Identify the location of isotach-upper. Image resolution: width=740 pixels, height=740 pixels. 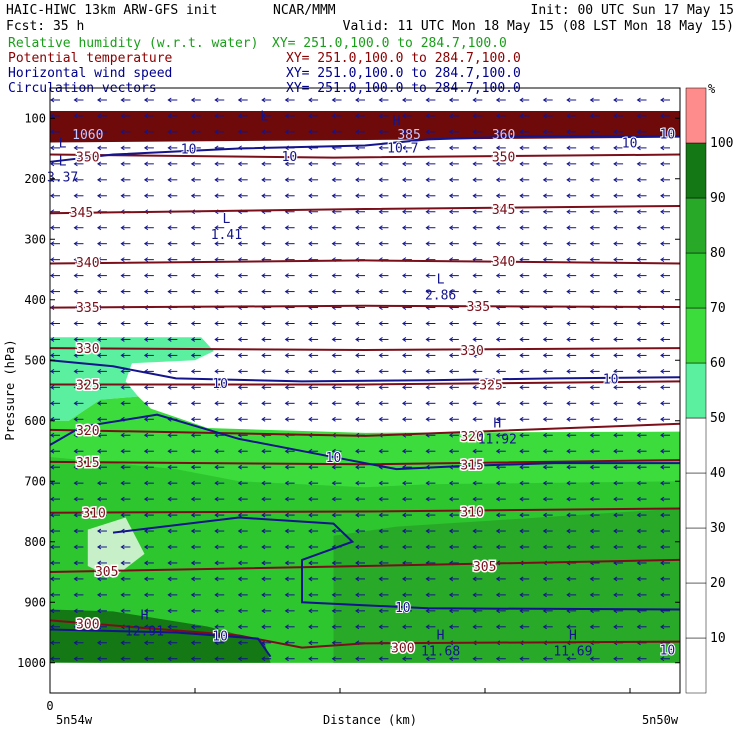
(364, 149).